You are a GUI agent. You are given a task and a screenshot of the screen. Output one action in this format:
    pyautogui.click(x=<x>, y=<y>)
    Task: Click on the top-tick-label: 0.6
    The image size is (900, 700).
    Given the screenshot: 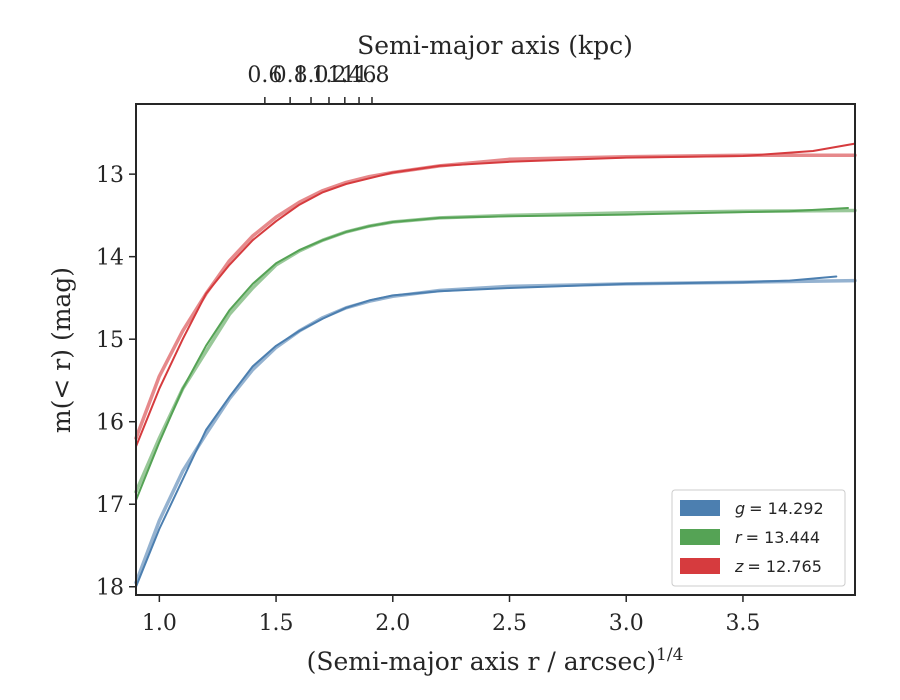 What is the action you would take?
    pyautogui.click(x=264, y=75)
    